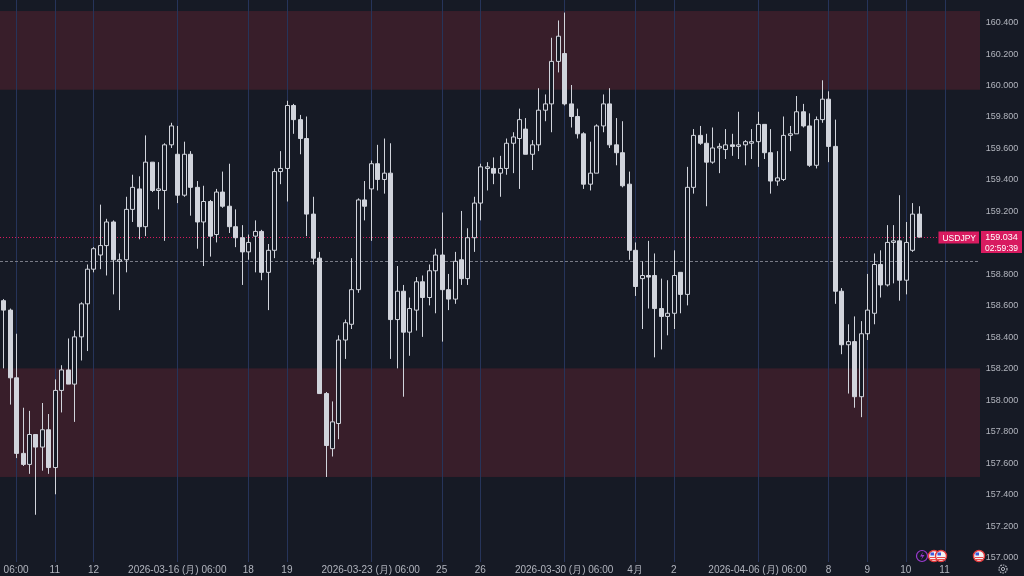  Describe the element at coordinates (757, 569) in the screenshot. I see `x-tick-label: 2026-04-06 (月) 06:00` at that location.